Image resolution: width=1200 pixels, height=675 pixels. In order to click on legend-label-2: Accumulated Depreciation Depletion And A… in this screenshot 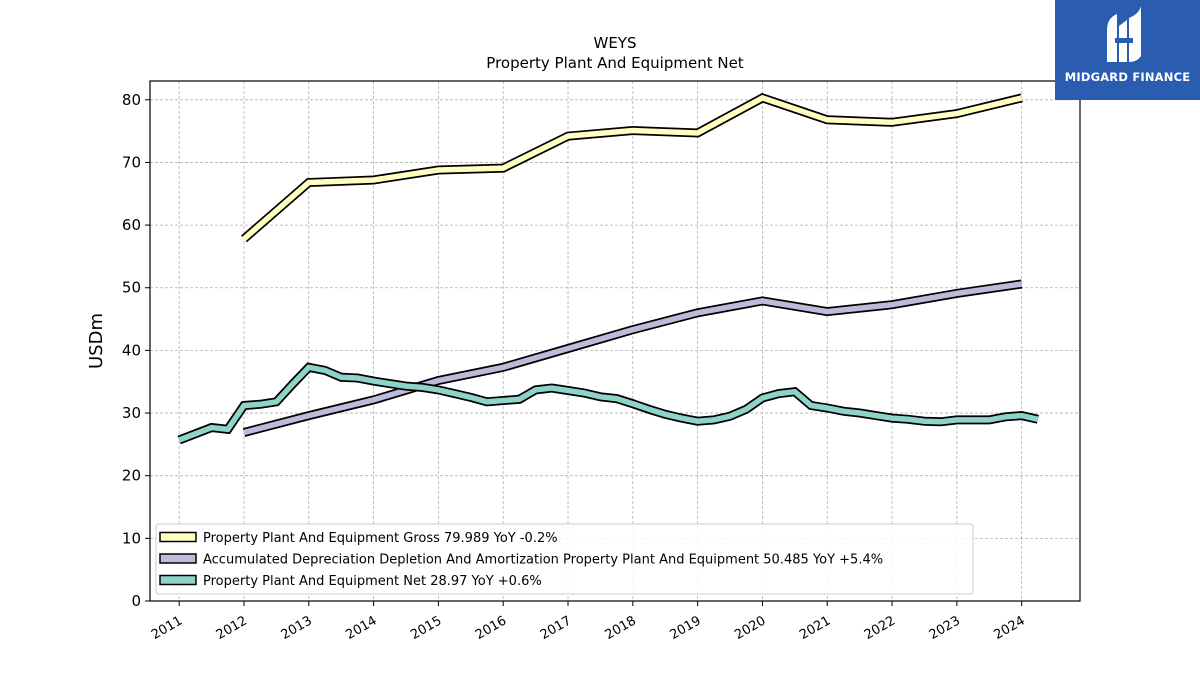, I will do `click(543, 560)`.